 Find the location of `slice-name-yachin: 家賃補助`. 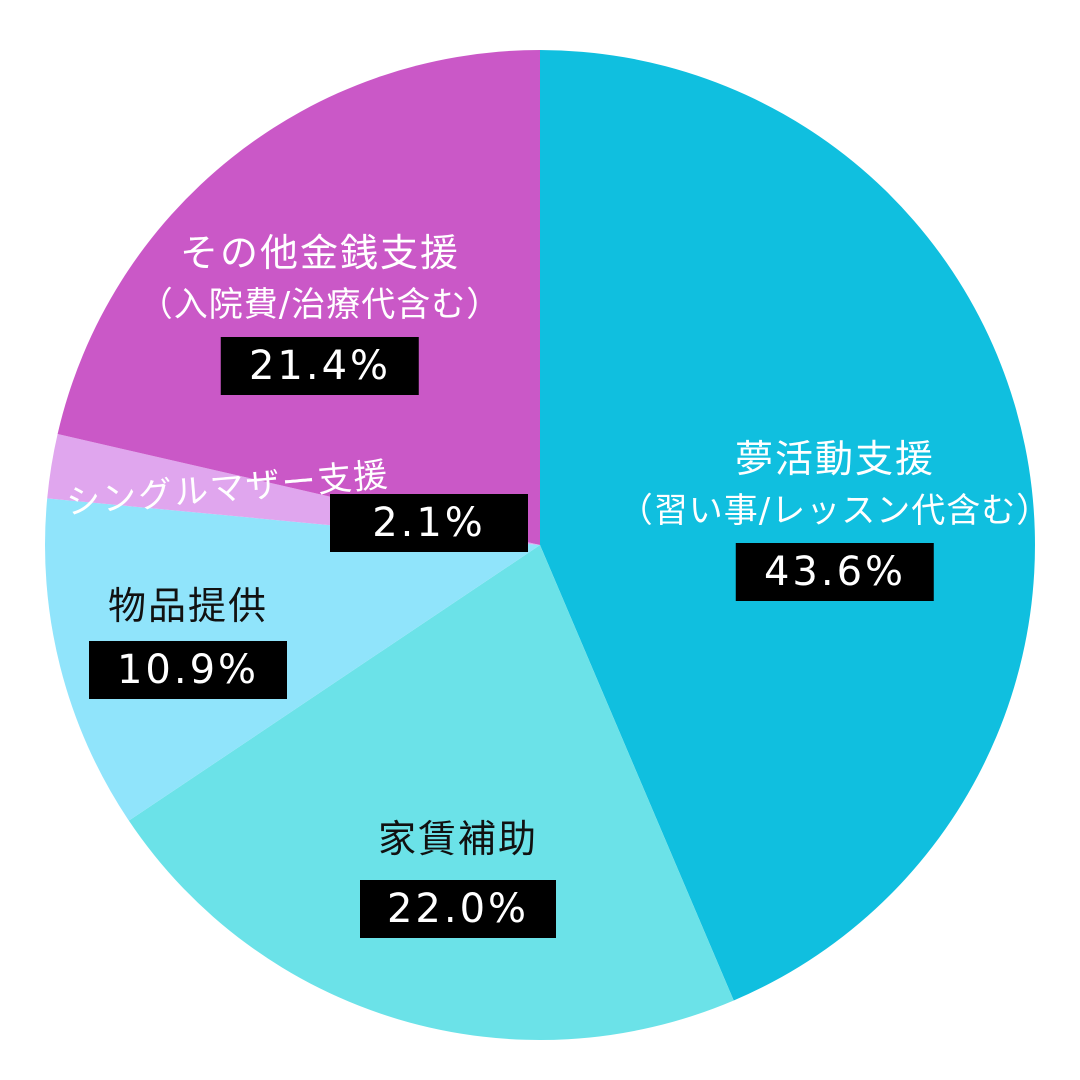

slice-name-yachin: 家賃補助 is located at coordinates (457, 839).